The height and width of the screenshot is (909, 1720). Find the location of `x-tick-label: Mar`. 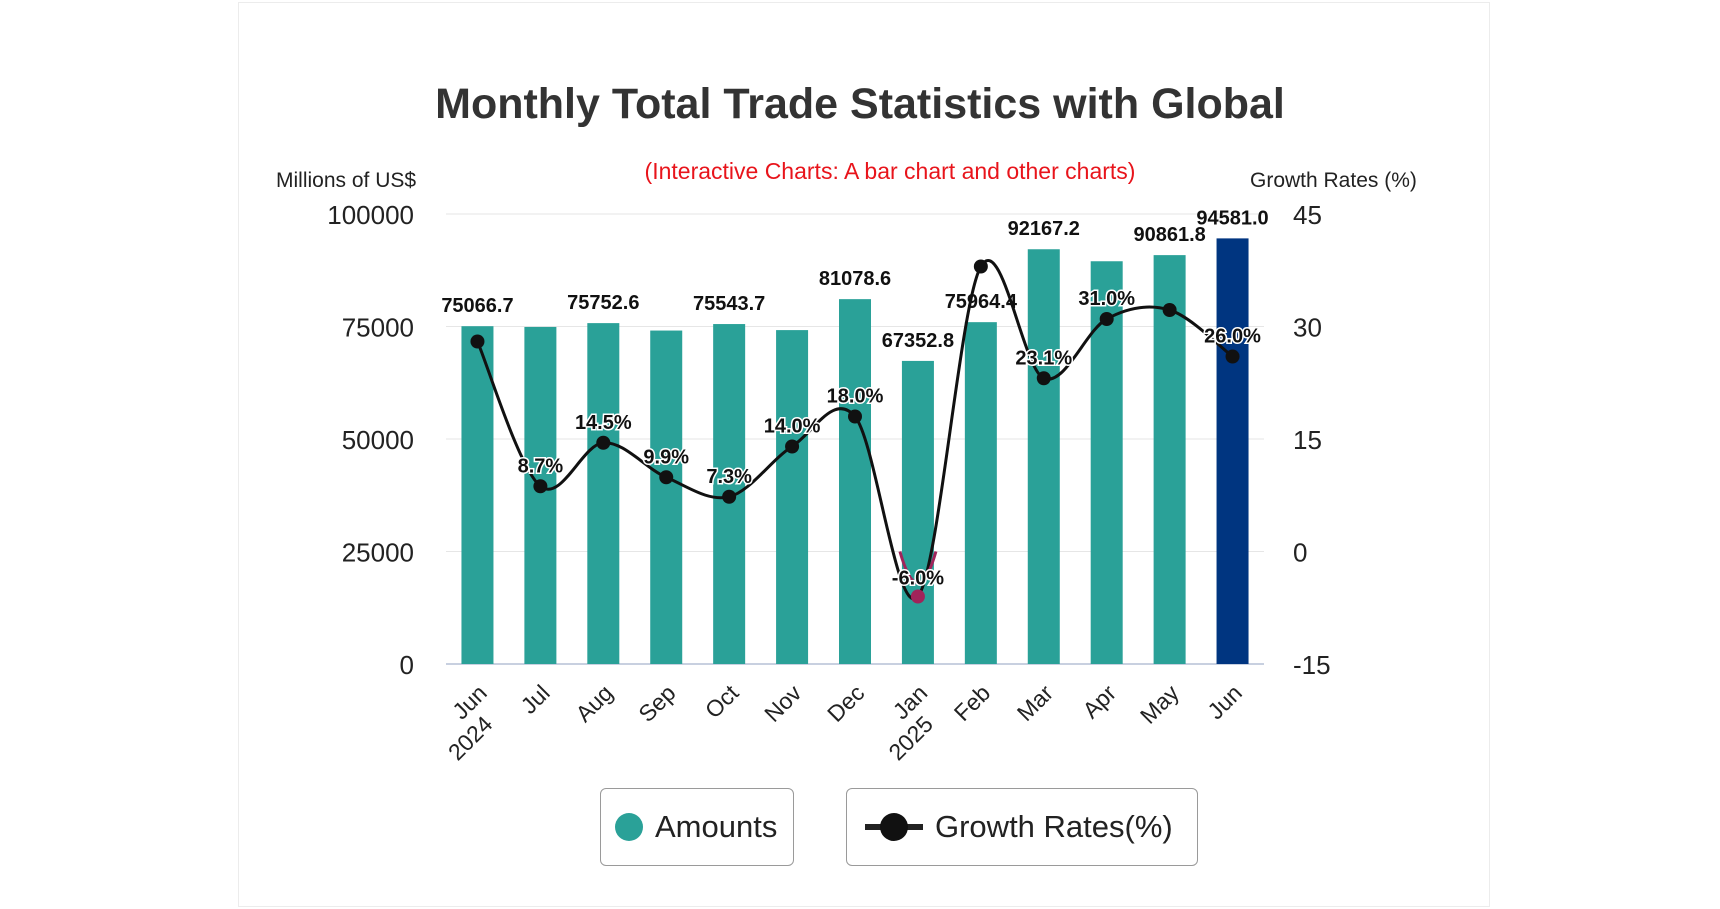

x-tick-label: Mar is located at coordinates (1035, 702).